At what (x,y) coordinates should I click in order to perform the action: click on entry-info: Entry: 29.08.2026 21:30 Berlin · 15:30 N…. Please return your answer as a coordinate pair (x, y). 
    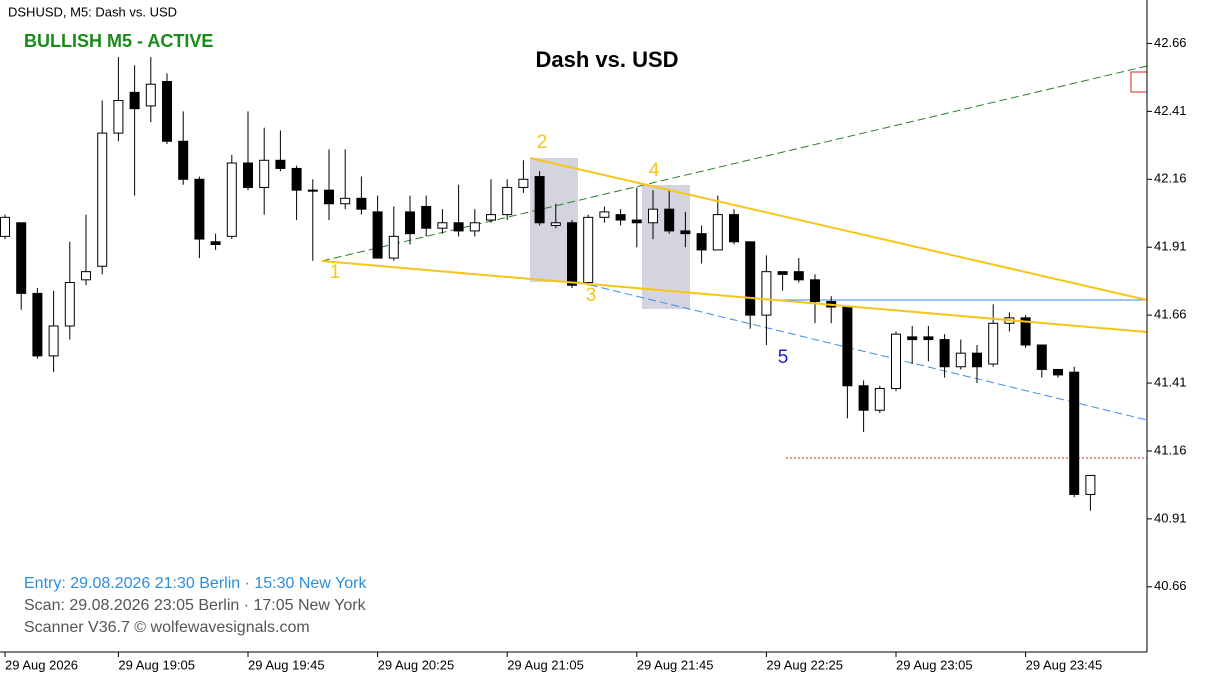
    Looking at the image, I should click on (195, 583).